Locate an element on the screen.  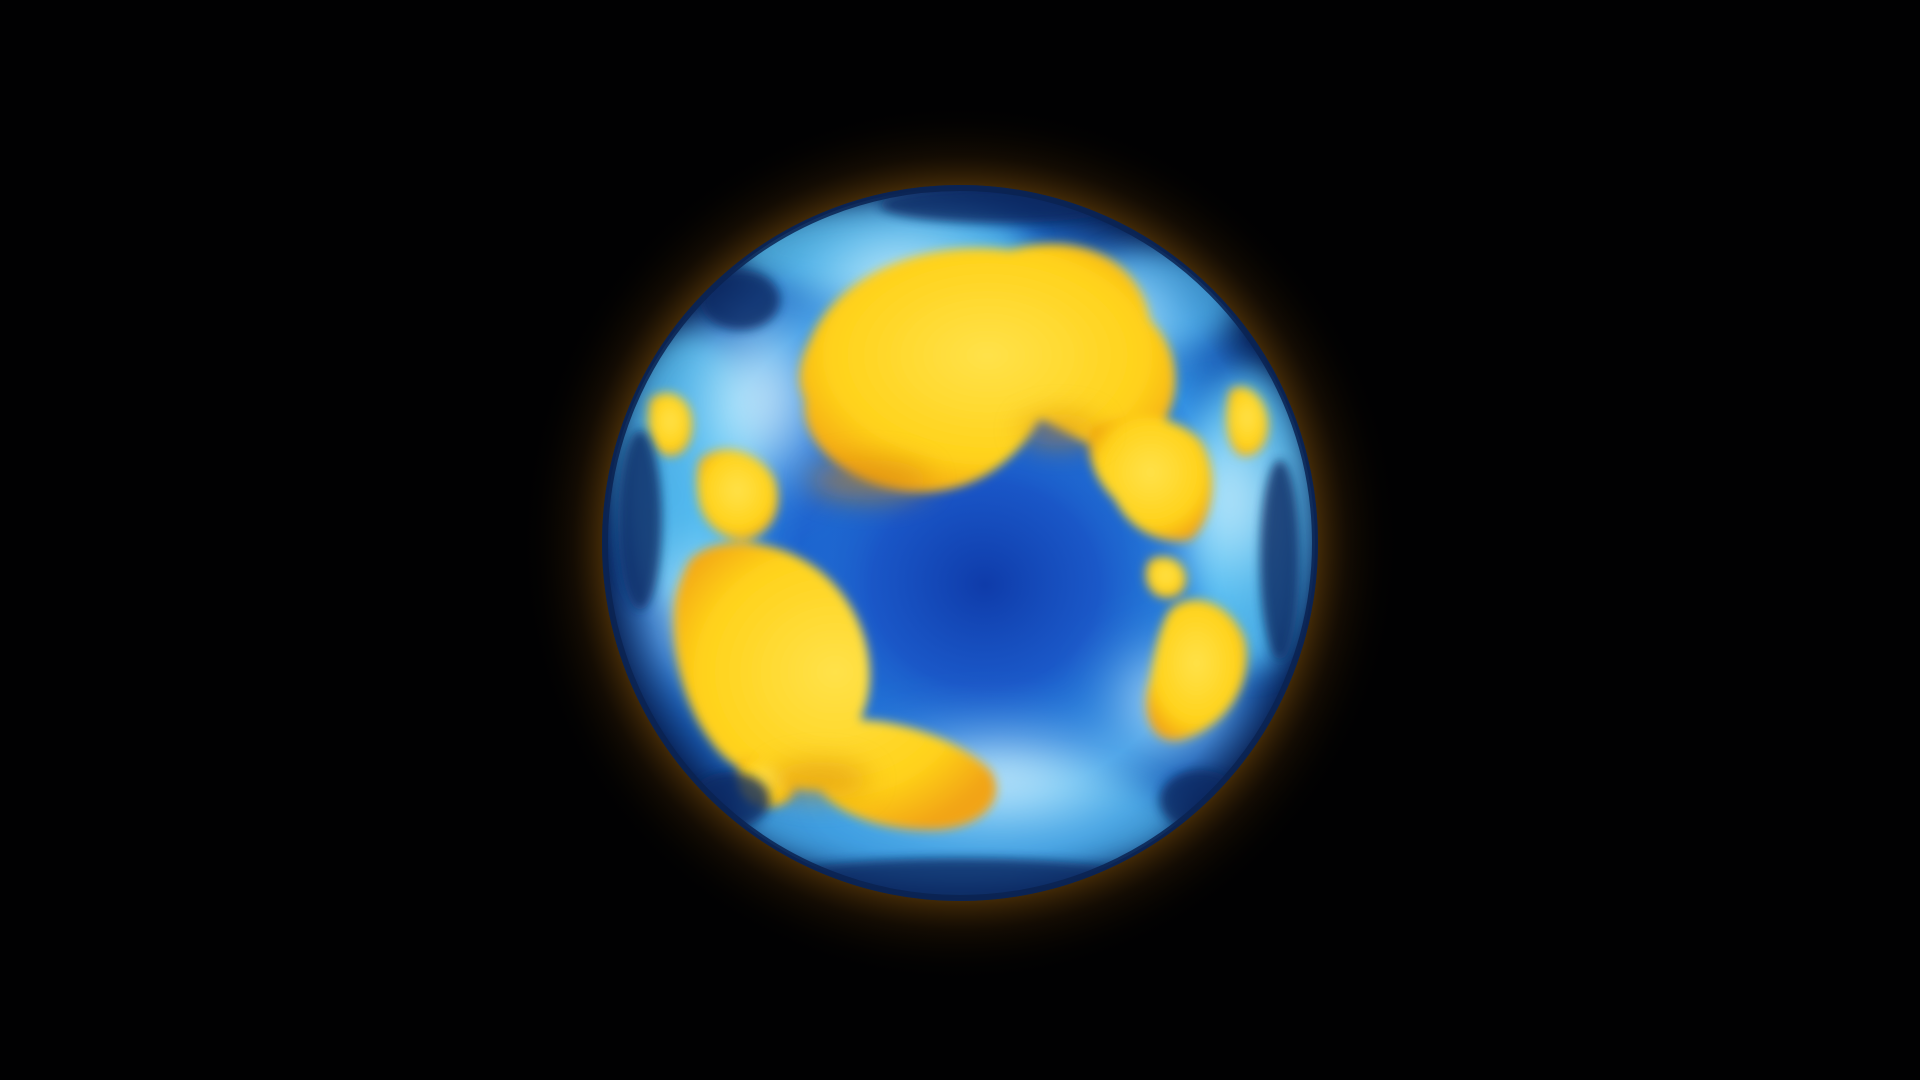
blue-core is located at coordinates (985, 585).